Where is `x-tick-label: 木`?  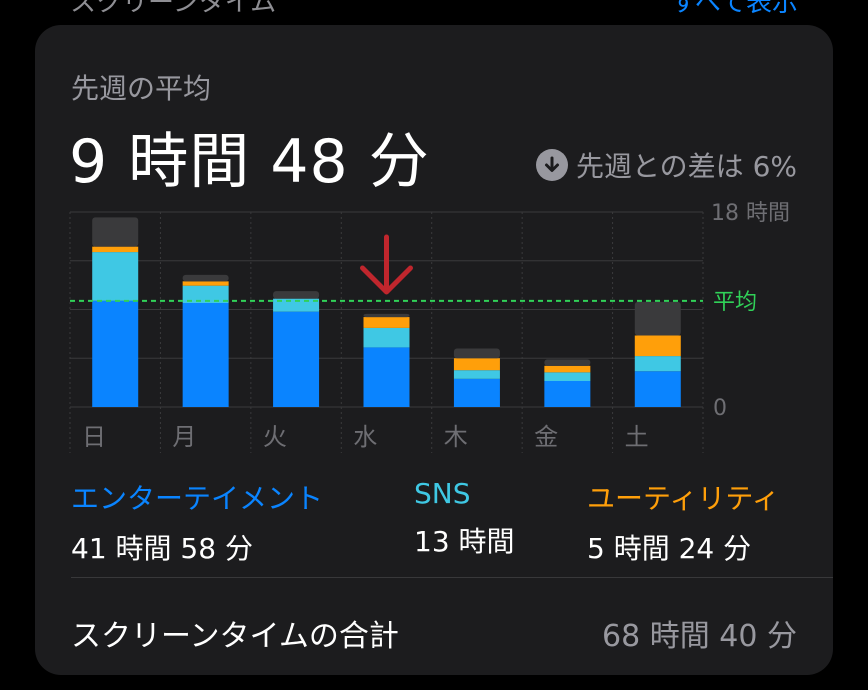 x-tick-label: 木 is located at coordinates (456, 437).